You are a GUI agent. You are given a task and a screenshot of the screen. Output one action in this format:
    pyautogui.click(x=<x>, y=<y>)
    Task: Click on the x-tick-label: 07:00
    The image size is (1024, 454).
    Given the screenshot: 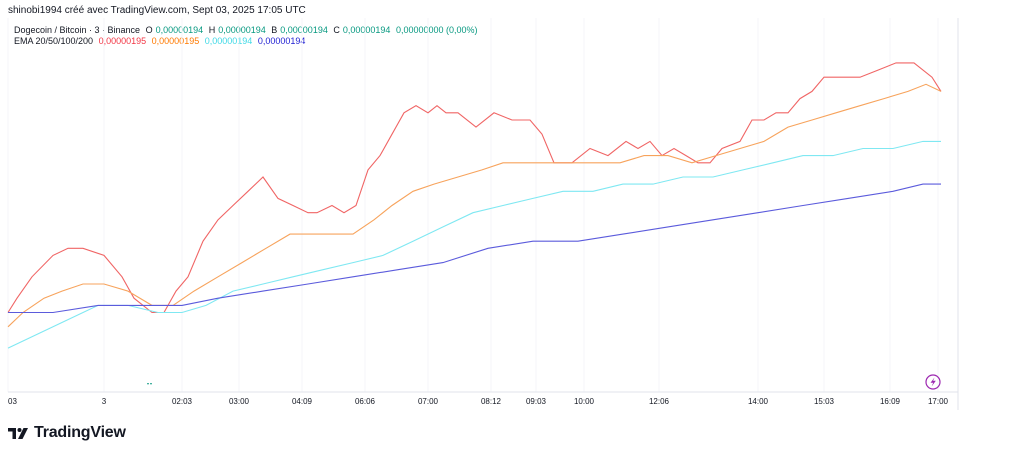 What is the action you would take?
    pyautogui.click(x=428, y=401)
    